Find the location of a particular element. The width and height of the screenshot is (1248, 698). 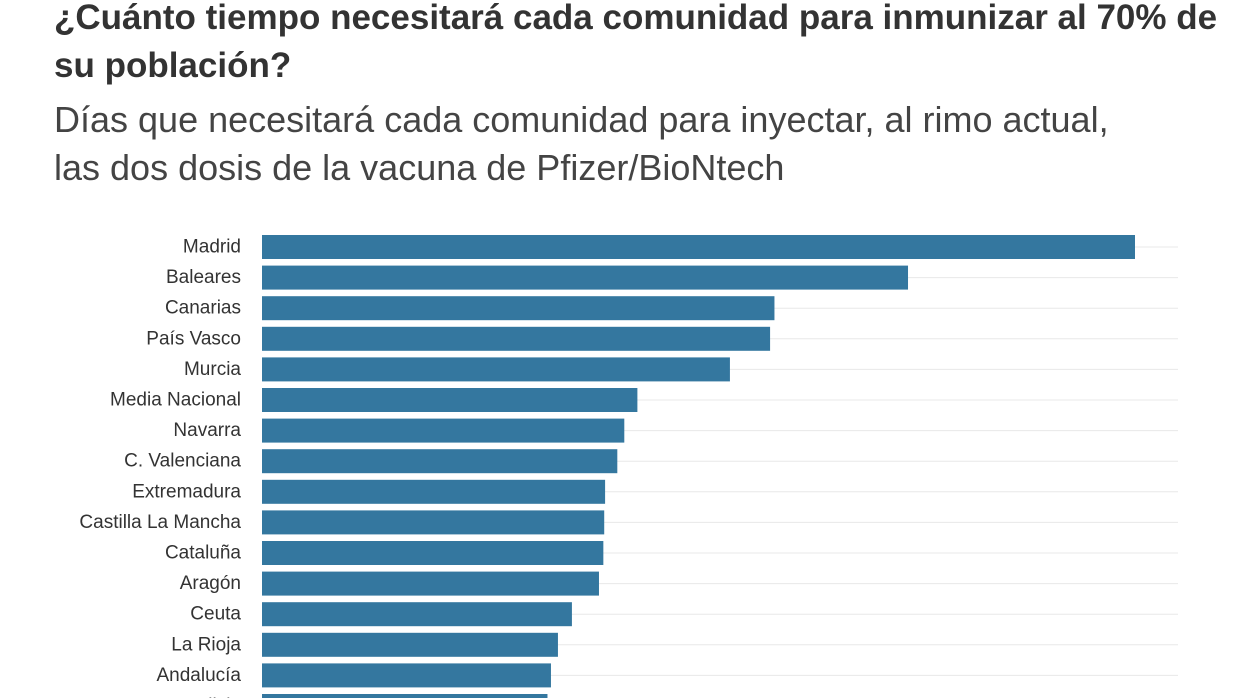

category-label: Aragón is located at coordinates (210, 583).